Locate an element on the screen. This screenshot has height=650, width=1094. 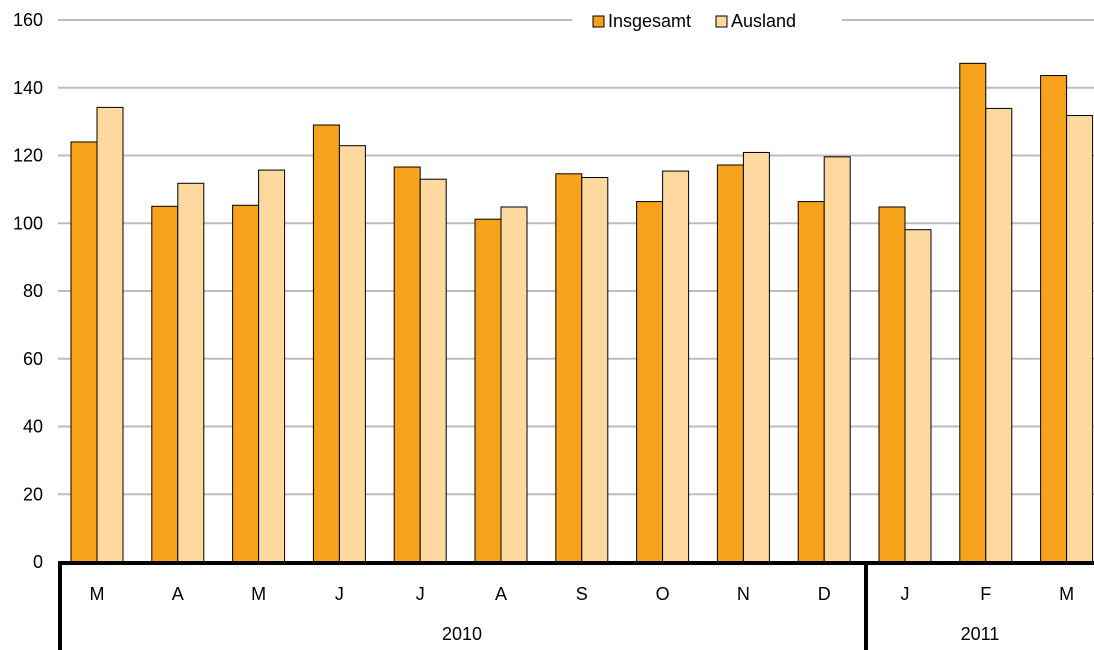
legend: Insgesamt Ausland is located at coordinates (707, 22).